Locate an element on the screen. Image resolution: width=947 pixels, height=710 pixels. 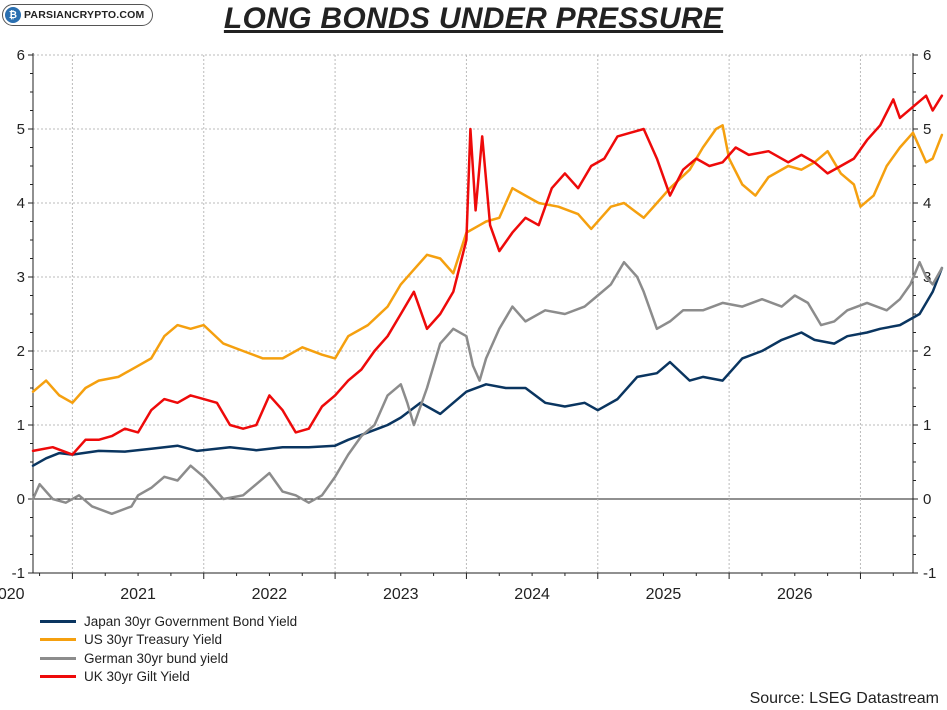
y-tick-label-left: 6 is located at coordinates (21, 55).